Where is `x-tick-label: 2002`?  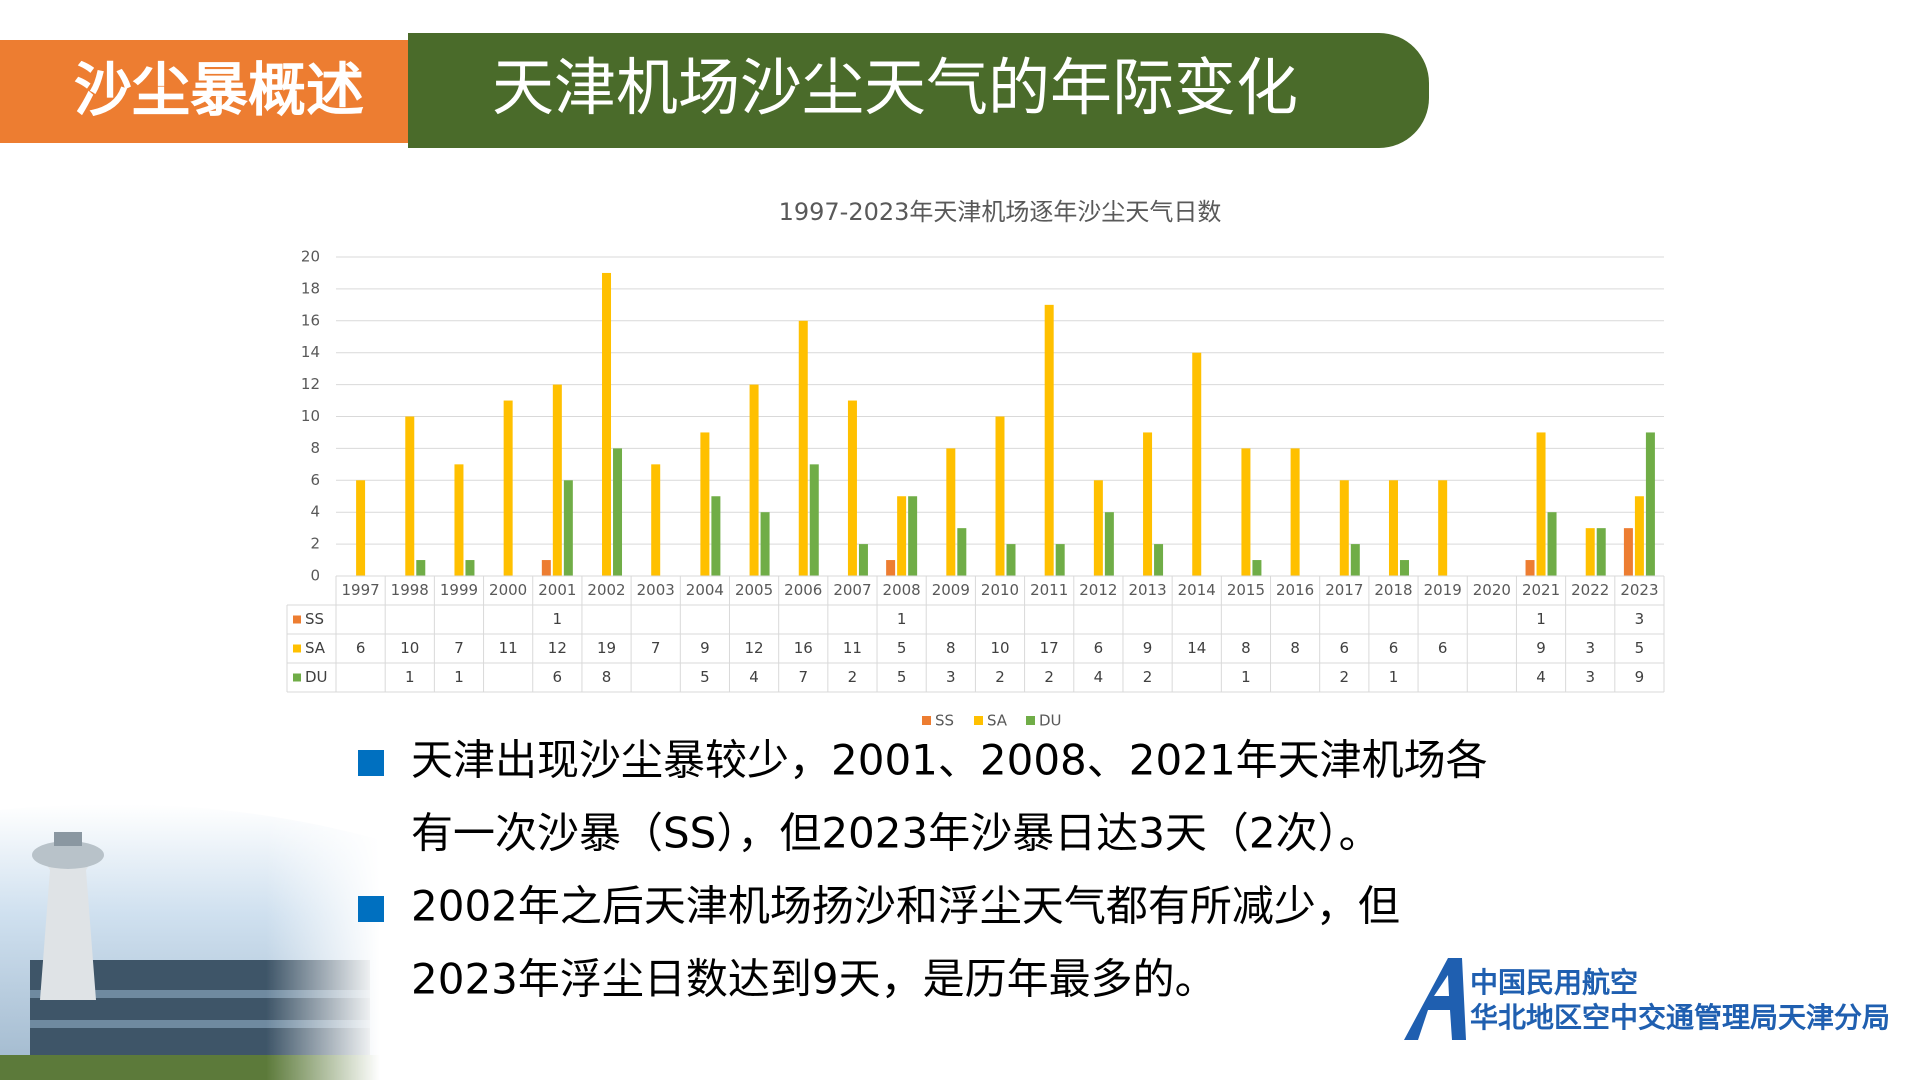
x-tick-label: 2002 is located at coordinates (606, 590).